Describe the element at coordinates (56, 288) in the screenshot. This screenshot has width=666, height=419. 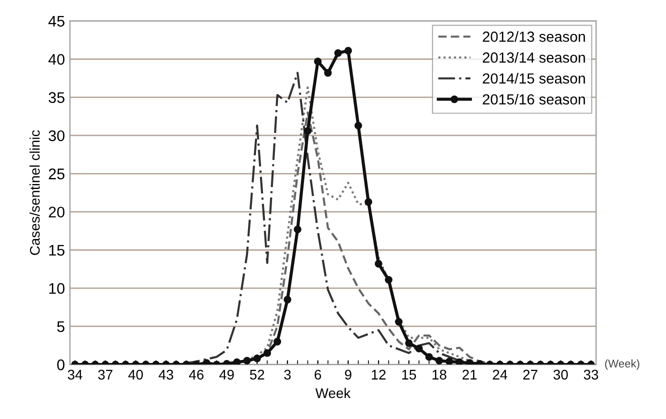
I see `y-tick-label: 10` at that location.